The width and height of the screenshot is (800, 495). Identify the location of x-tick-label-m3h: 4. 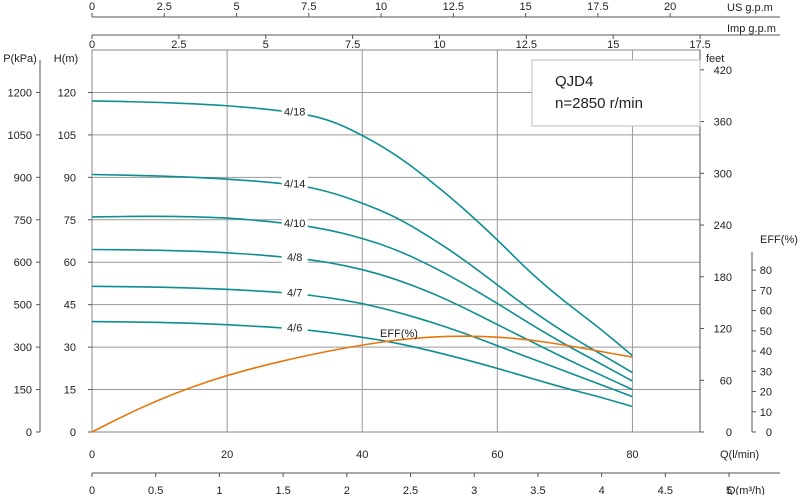
(602, 490).